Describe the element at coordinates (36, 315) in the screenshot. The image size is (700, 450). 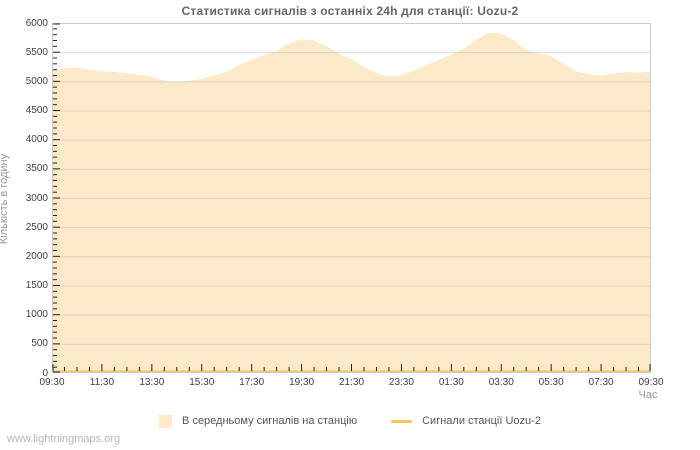
I see `y-tick-label: 1000` at that location.